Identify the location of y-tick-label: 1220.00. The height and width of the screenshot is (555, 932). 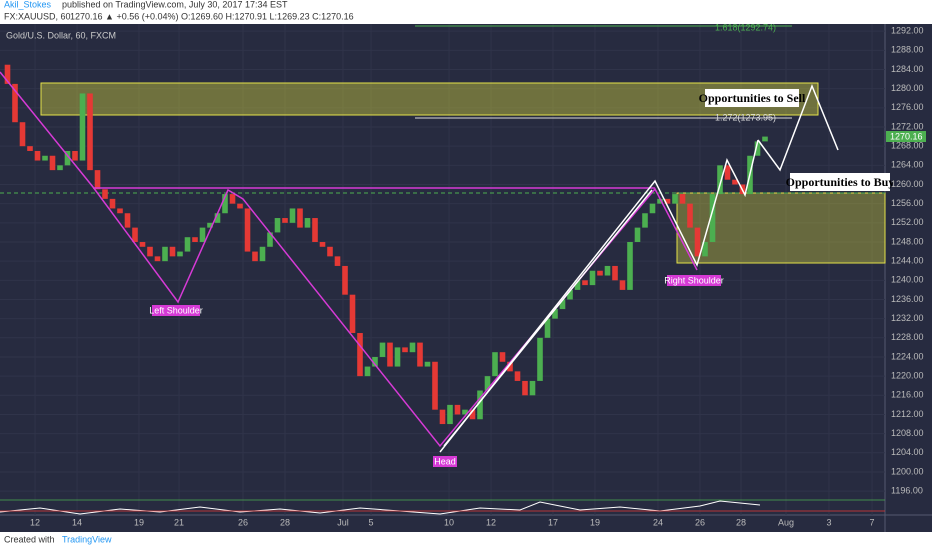
(907, 376).